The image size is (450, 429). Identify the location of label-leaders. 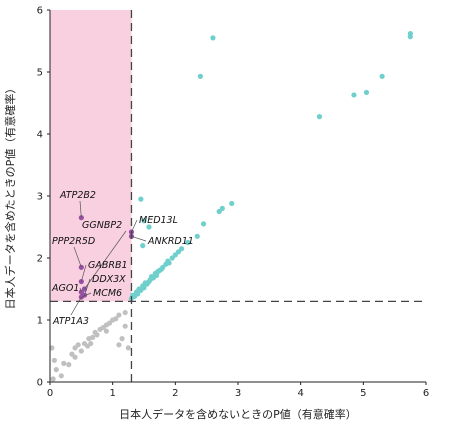
(108, 258).